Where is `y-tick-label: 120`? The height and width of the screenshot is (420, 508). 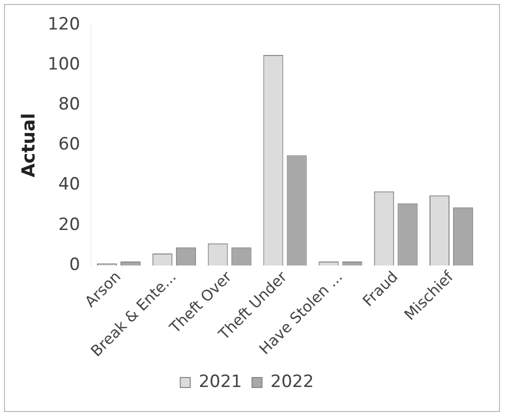
y-tick-label: 120 is located at coordinates (64, 24).